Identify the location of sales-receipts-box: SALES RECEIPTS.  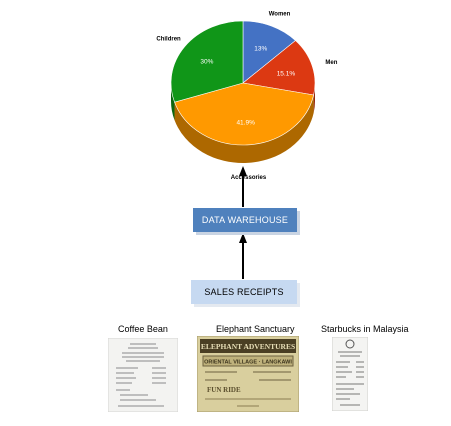
(244, 292).